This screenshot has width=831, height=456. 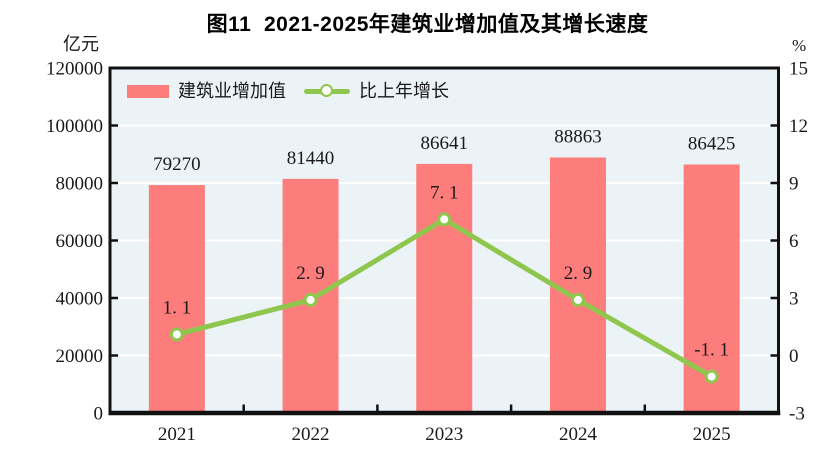 I want to click on right-tick-label-9: 9, so click(x=794, y=184).